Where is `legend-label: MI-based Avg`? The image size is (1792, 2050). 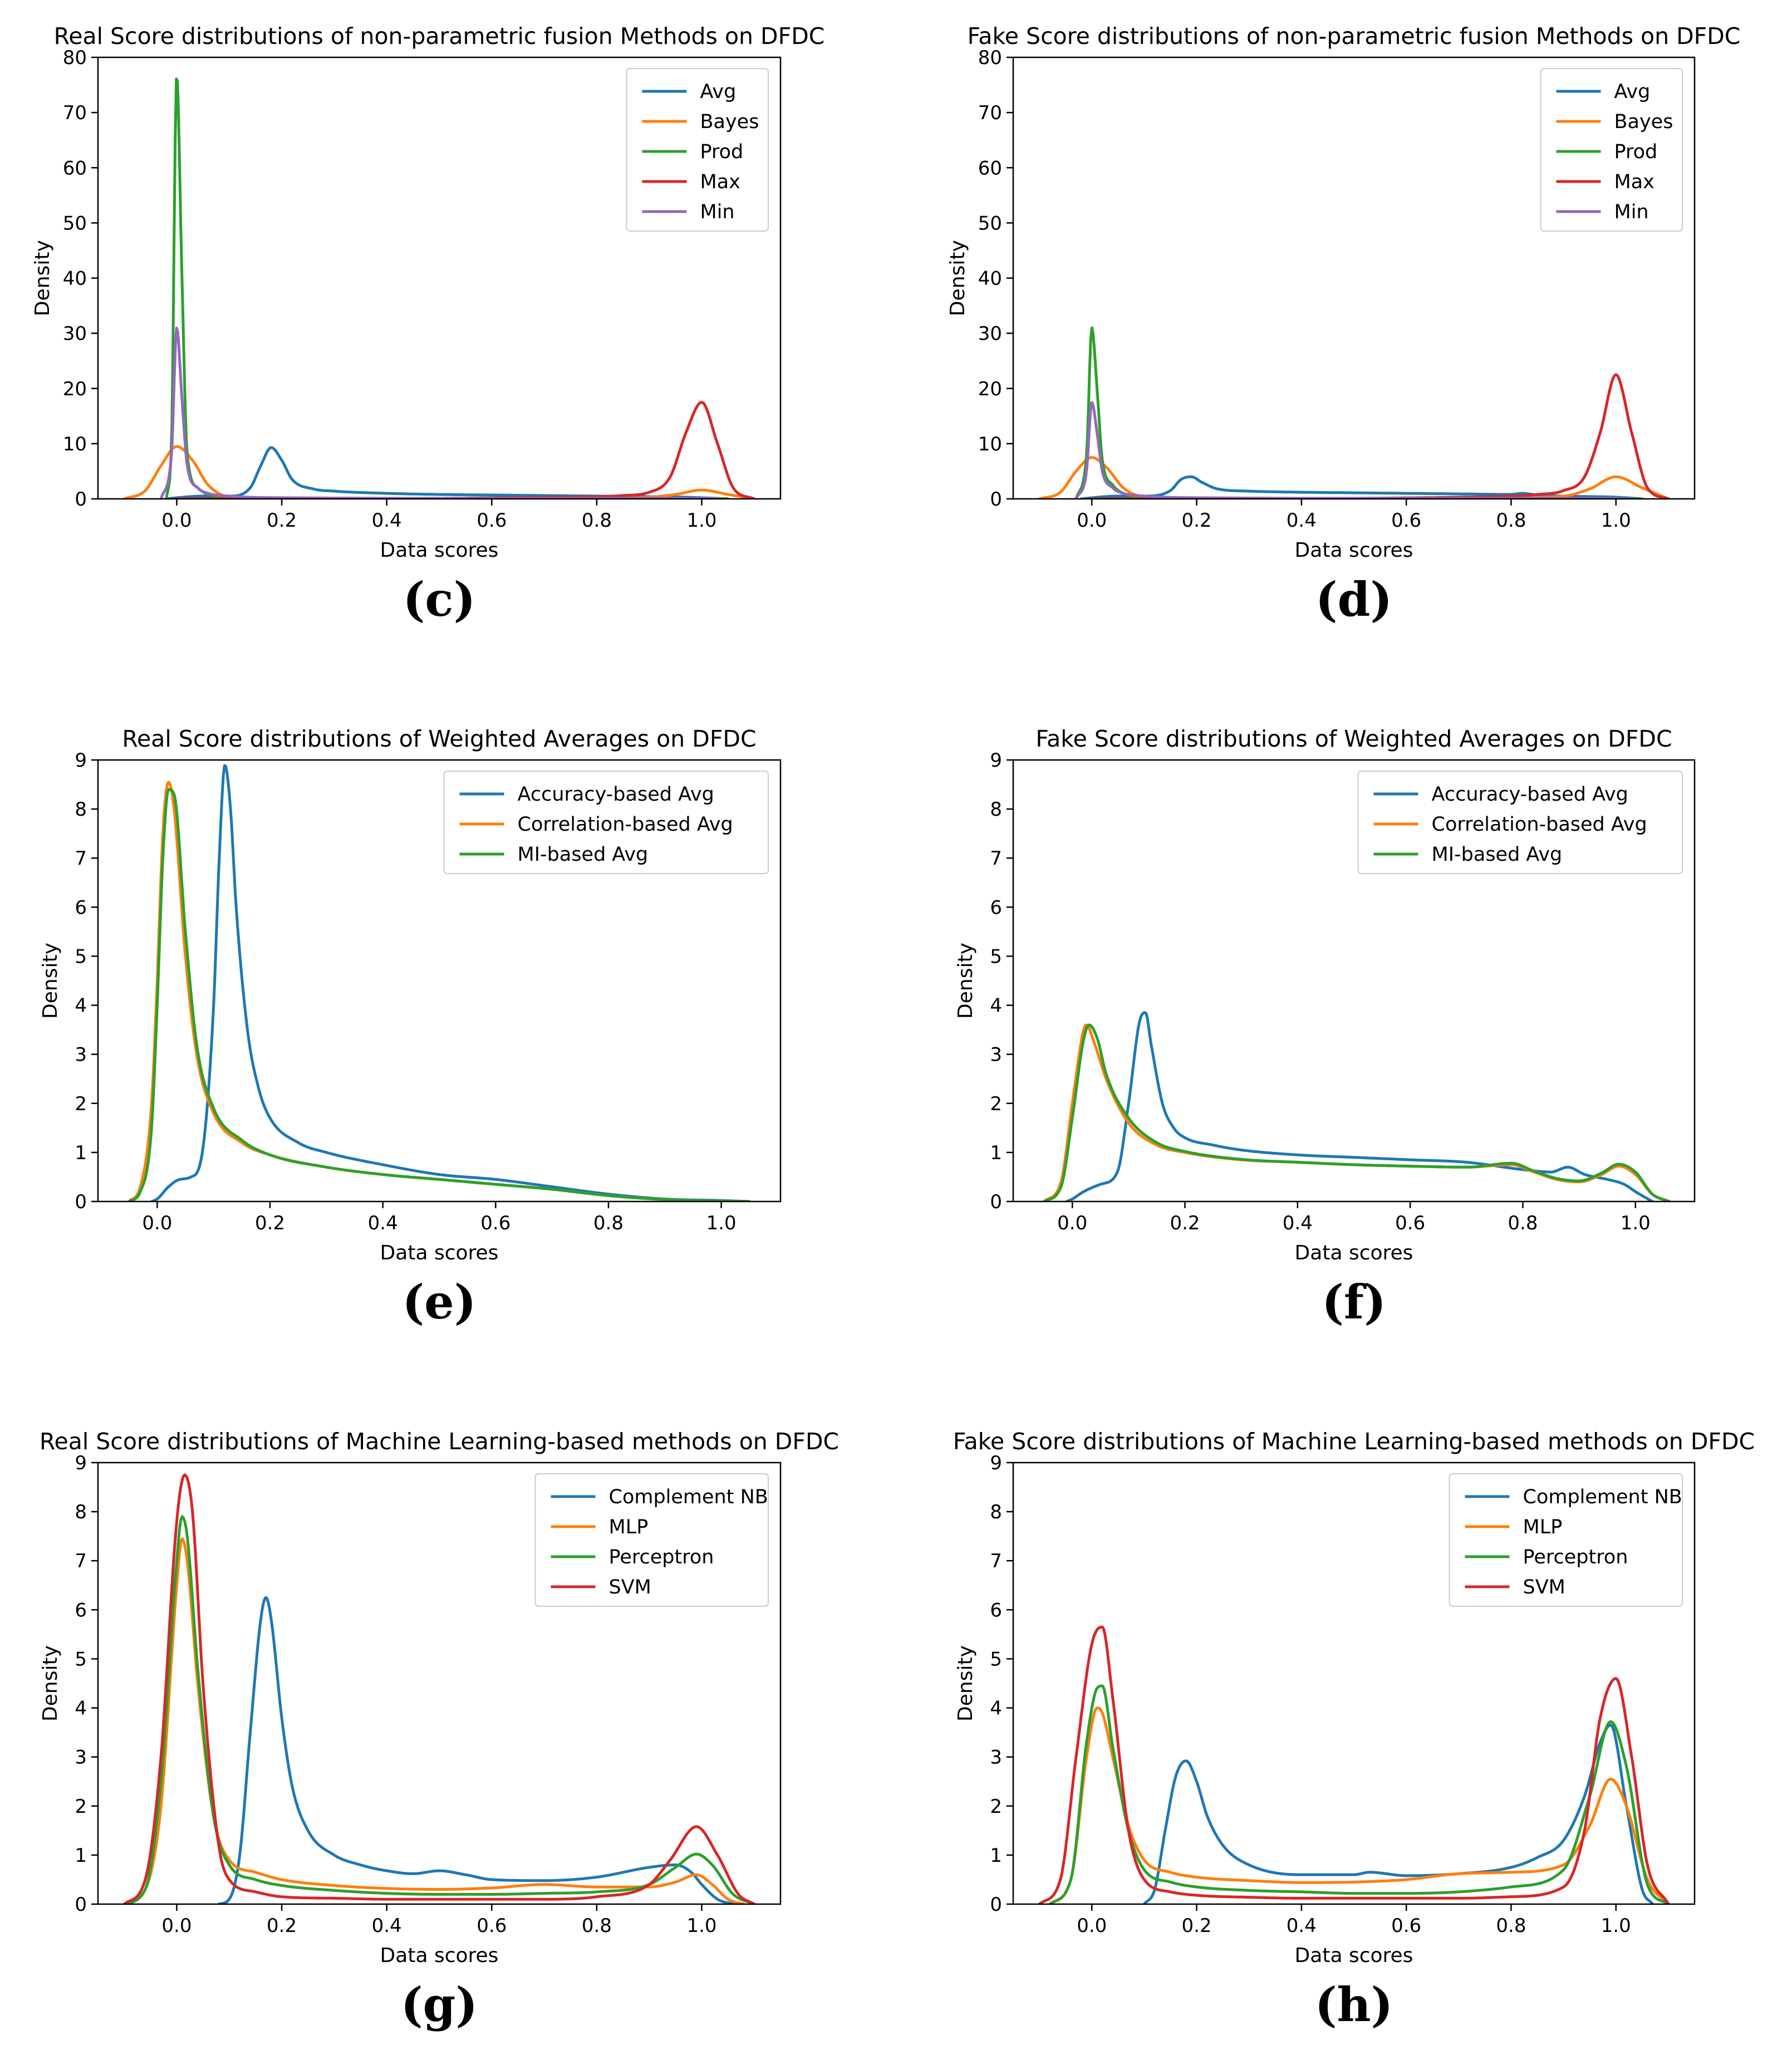 legend-label: MI-based Avg is located at coordinates (583, 855).